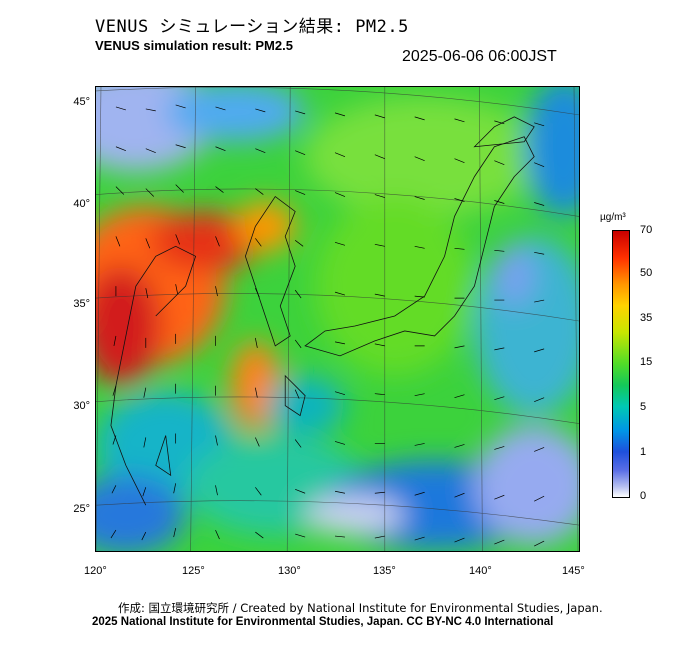 The width and height of the screenshot is (700, 649). Describe the element at coordinates (289, 571) in the screenshot. I see `lon-tick-130: 130°` at that location.